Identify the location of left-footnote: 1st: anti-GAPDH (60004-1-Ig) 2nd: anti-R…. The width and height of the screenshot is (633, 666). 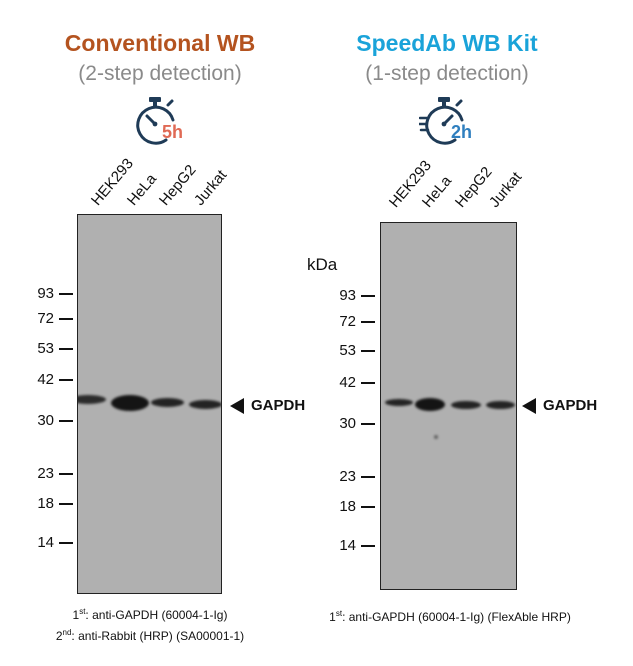
(150, 624).